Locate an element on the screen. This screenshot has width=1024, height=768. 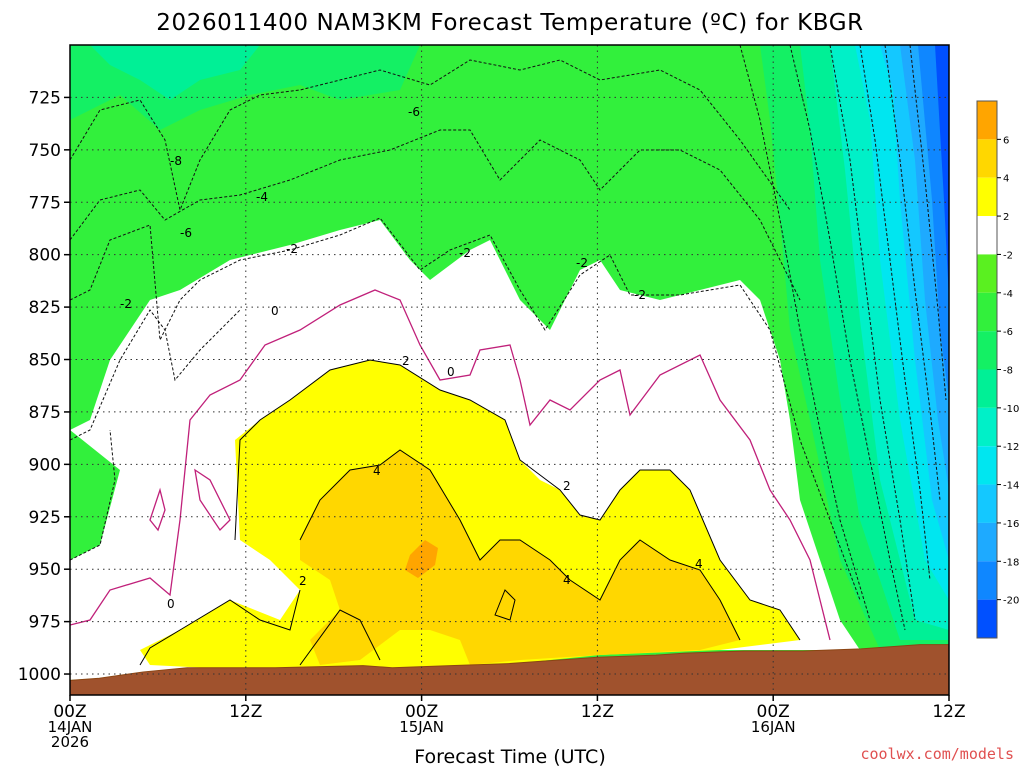
x-tick-label: 14JAN is located at coordinates (70, 727).